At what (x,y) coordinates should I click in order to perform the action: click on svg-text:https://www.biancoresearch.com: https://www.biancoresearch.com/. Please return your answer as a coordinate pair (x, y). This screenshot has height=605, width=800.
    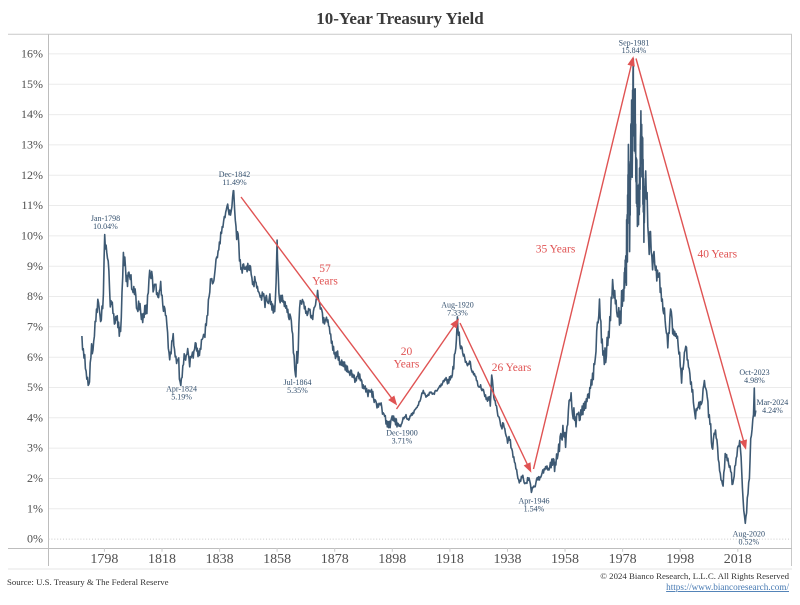
    Looking at the image, I should click on (727, 587).